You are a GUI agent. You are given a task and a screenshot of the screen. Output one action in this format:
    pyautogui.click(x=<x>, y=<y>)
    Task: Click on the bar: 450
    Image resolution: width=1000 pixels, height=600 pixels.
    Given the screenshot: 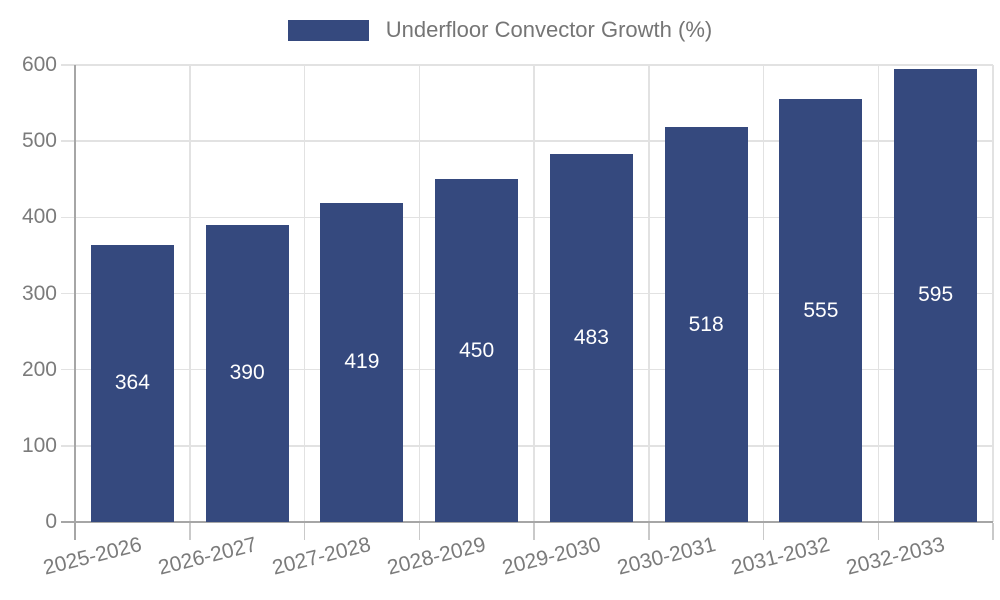 What is the action you would take?
    pyautogui.click(x=477, y=350)
    